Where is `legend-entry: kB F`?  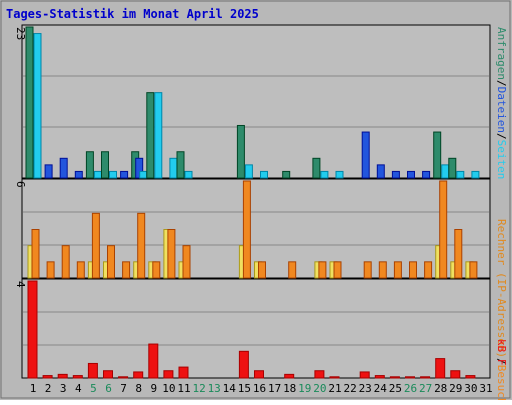 legend-entry: kB F is located at coordinates (501, 352).